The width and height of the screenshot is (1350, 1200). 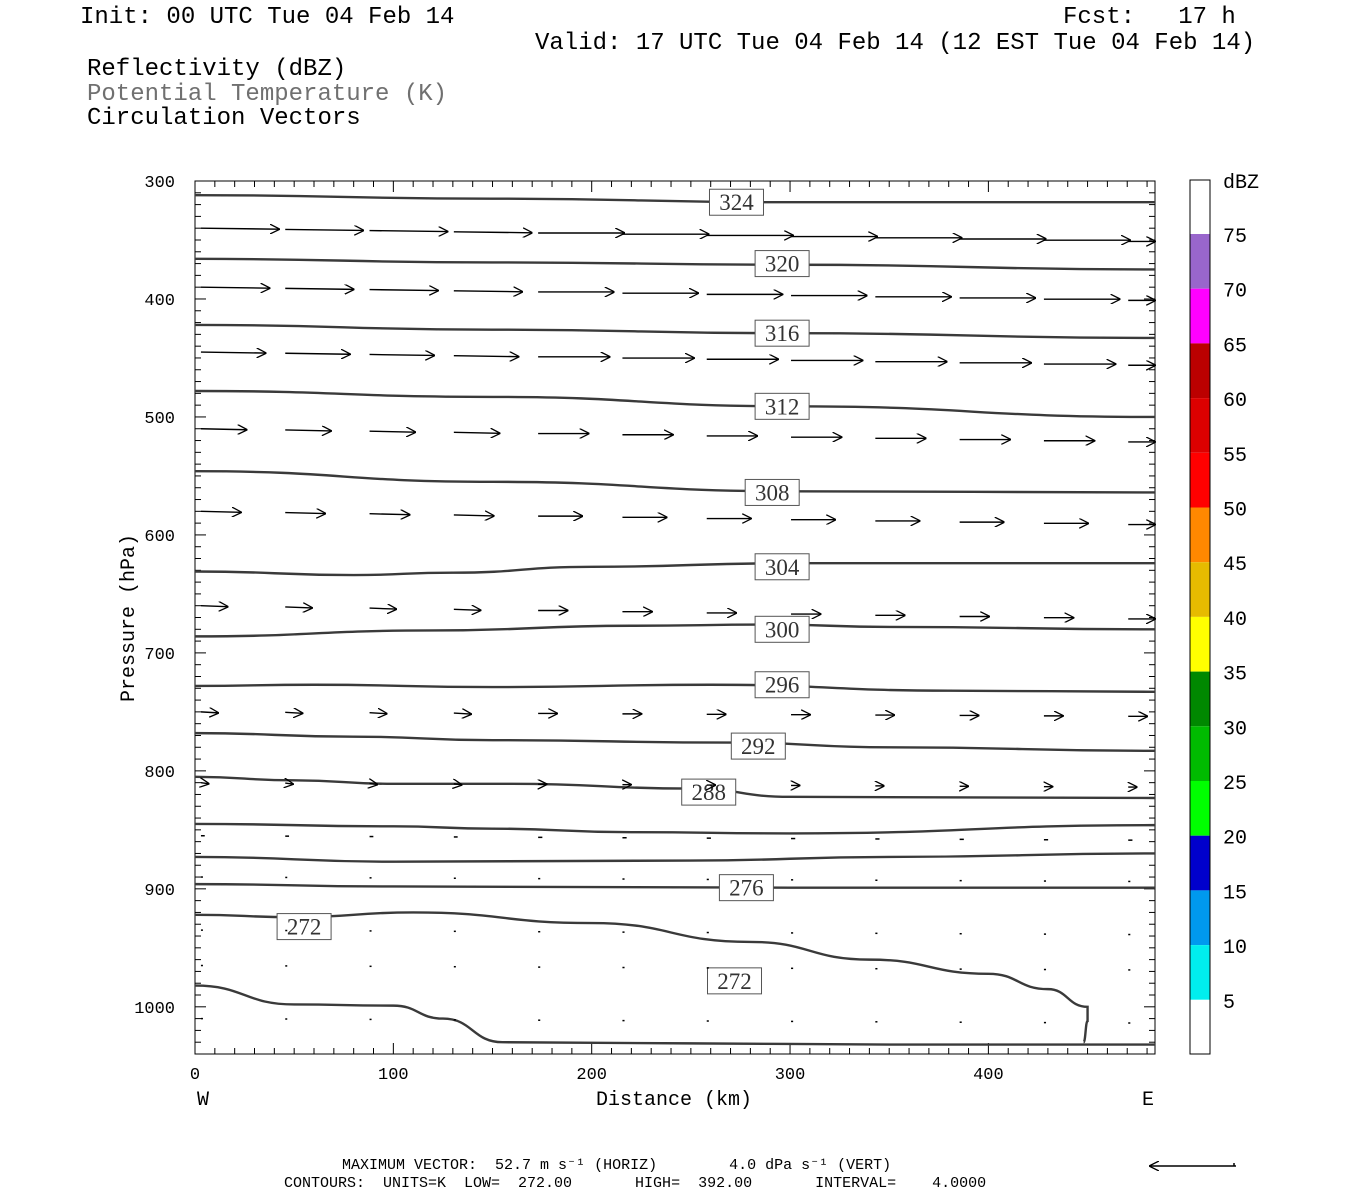 I want to click on theta-contour-label: 320, so click(x=782, y=264).